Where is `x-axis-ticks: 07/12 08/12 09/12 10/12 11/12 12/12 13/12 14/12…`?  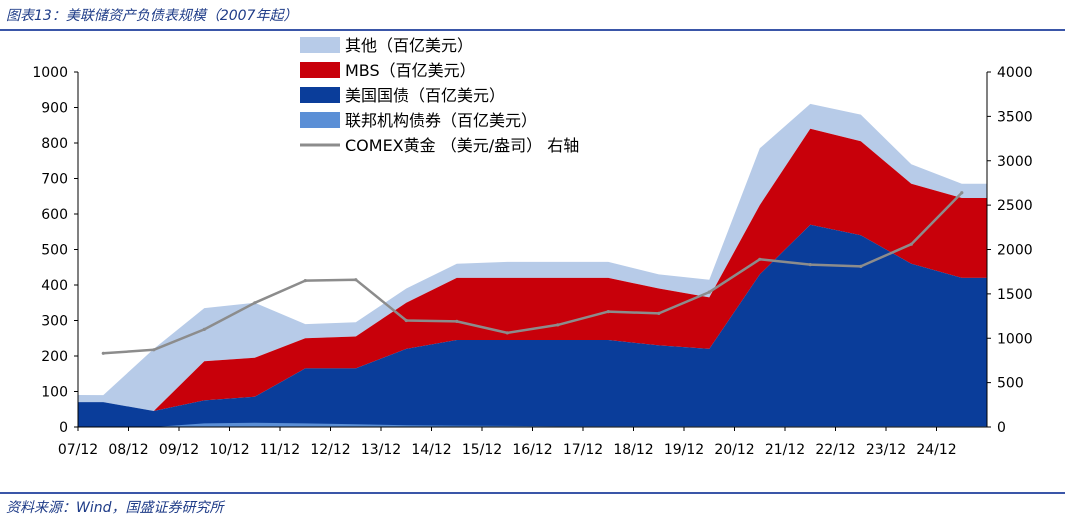
x-axis-ticks: 07/12 08/12 09/12 10/12 11/12 12/12 13/12 14/12… is located at coordinates (507, 442).